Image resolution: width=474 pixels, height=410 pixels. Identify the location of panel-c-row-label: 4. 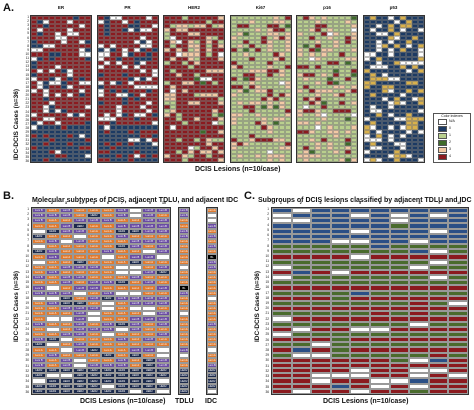
(268, 224).